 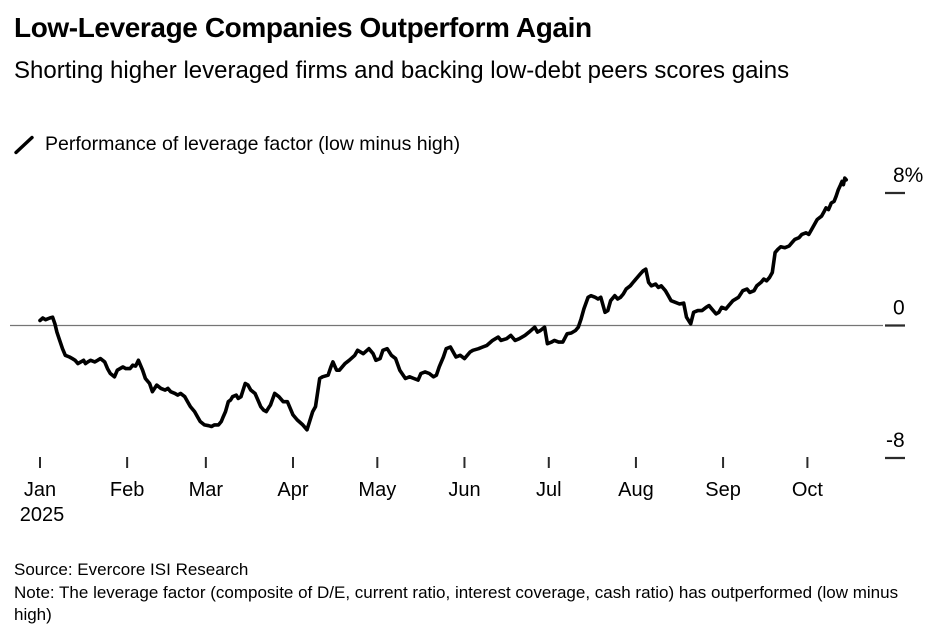 I want to click on line-series-icon, so click(x=24, y=144).